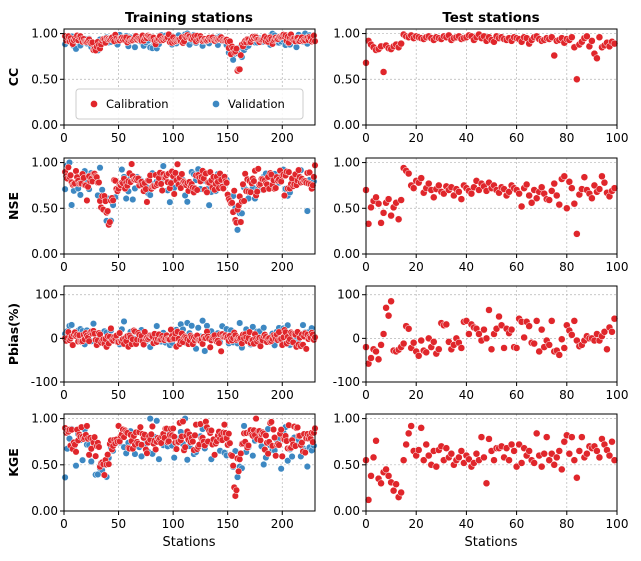 The width and height of the screenshot is (641, 561). I want to click on test-cc-panel: 0.00 0.50 1.00 0 20 40 60 80 100, so click(480, 86).